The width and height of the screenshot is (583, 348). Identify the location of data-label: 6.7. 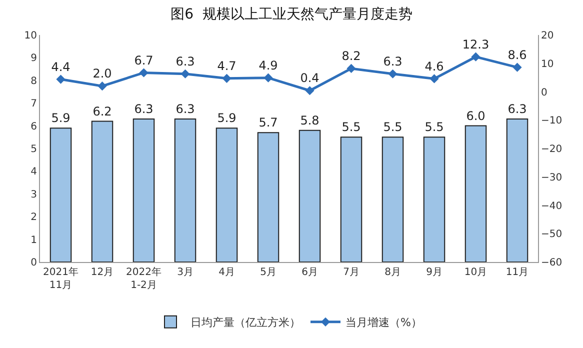
(144, 60).